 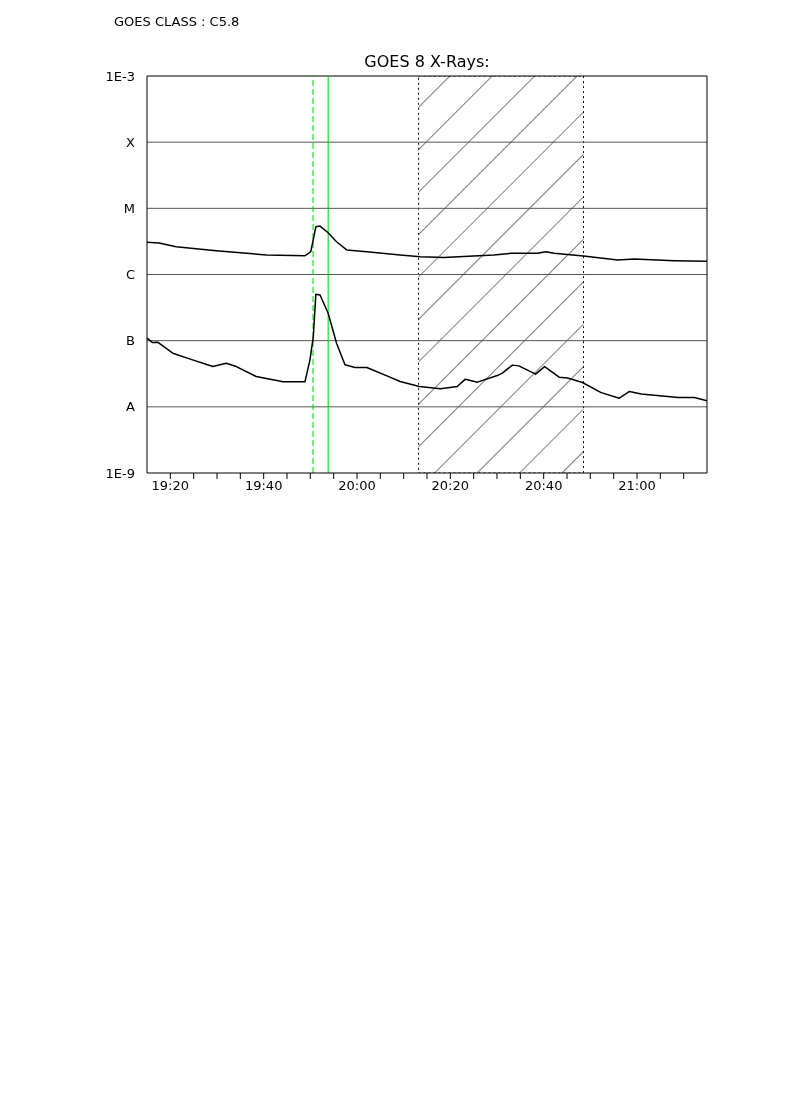 I want to click on y-tick-label: 1E-9, so click(x=120, y=473).